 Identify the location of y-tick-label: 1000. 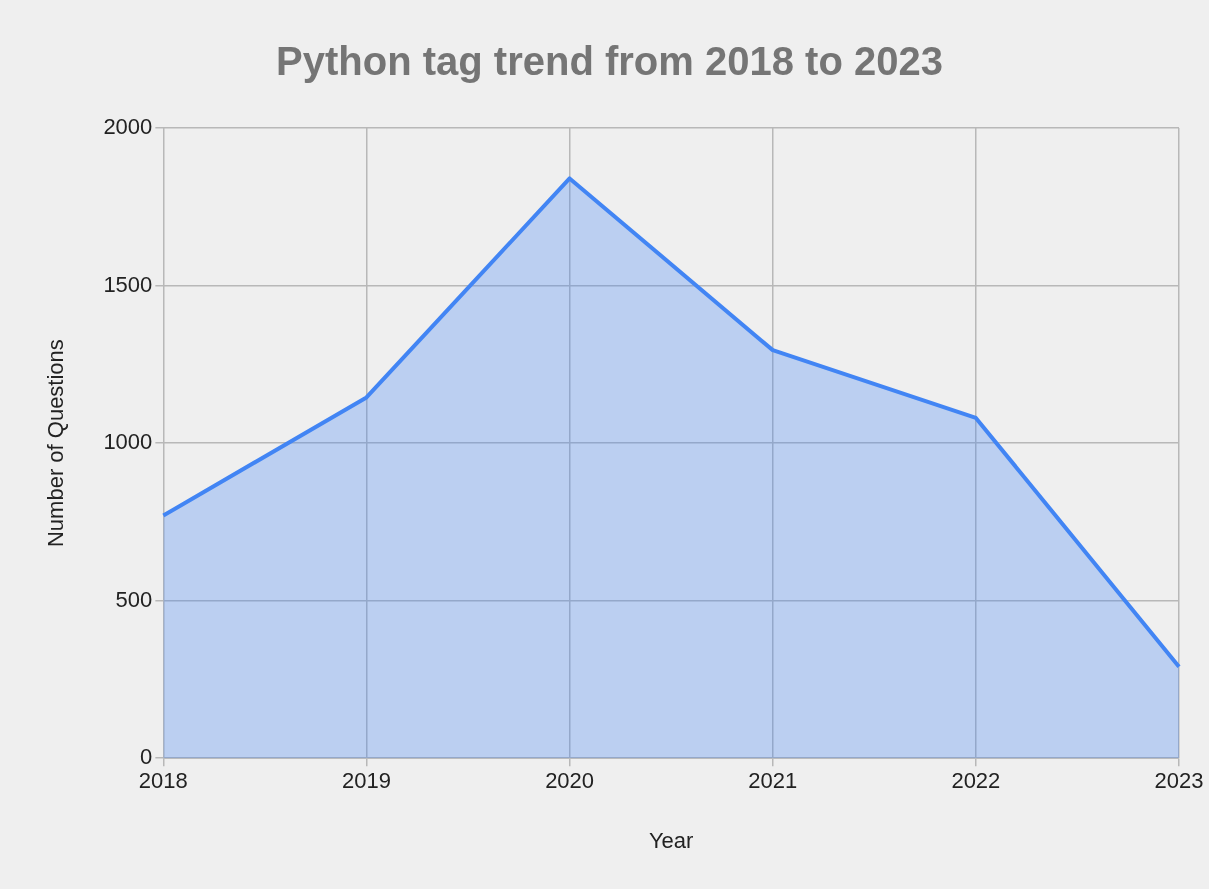
(128, 442).